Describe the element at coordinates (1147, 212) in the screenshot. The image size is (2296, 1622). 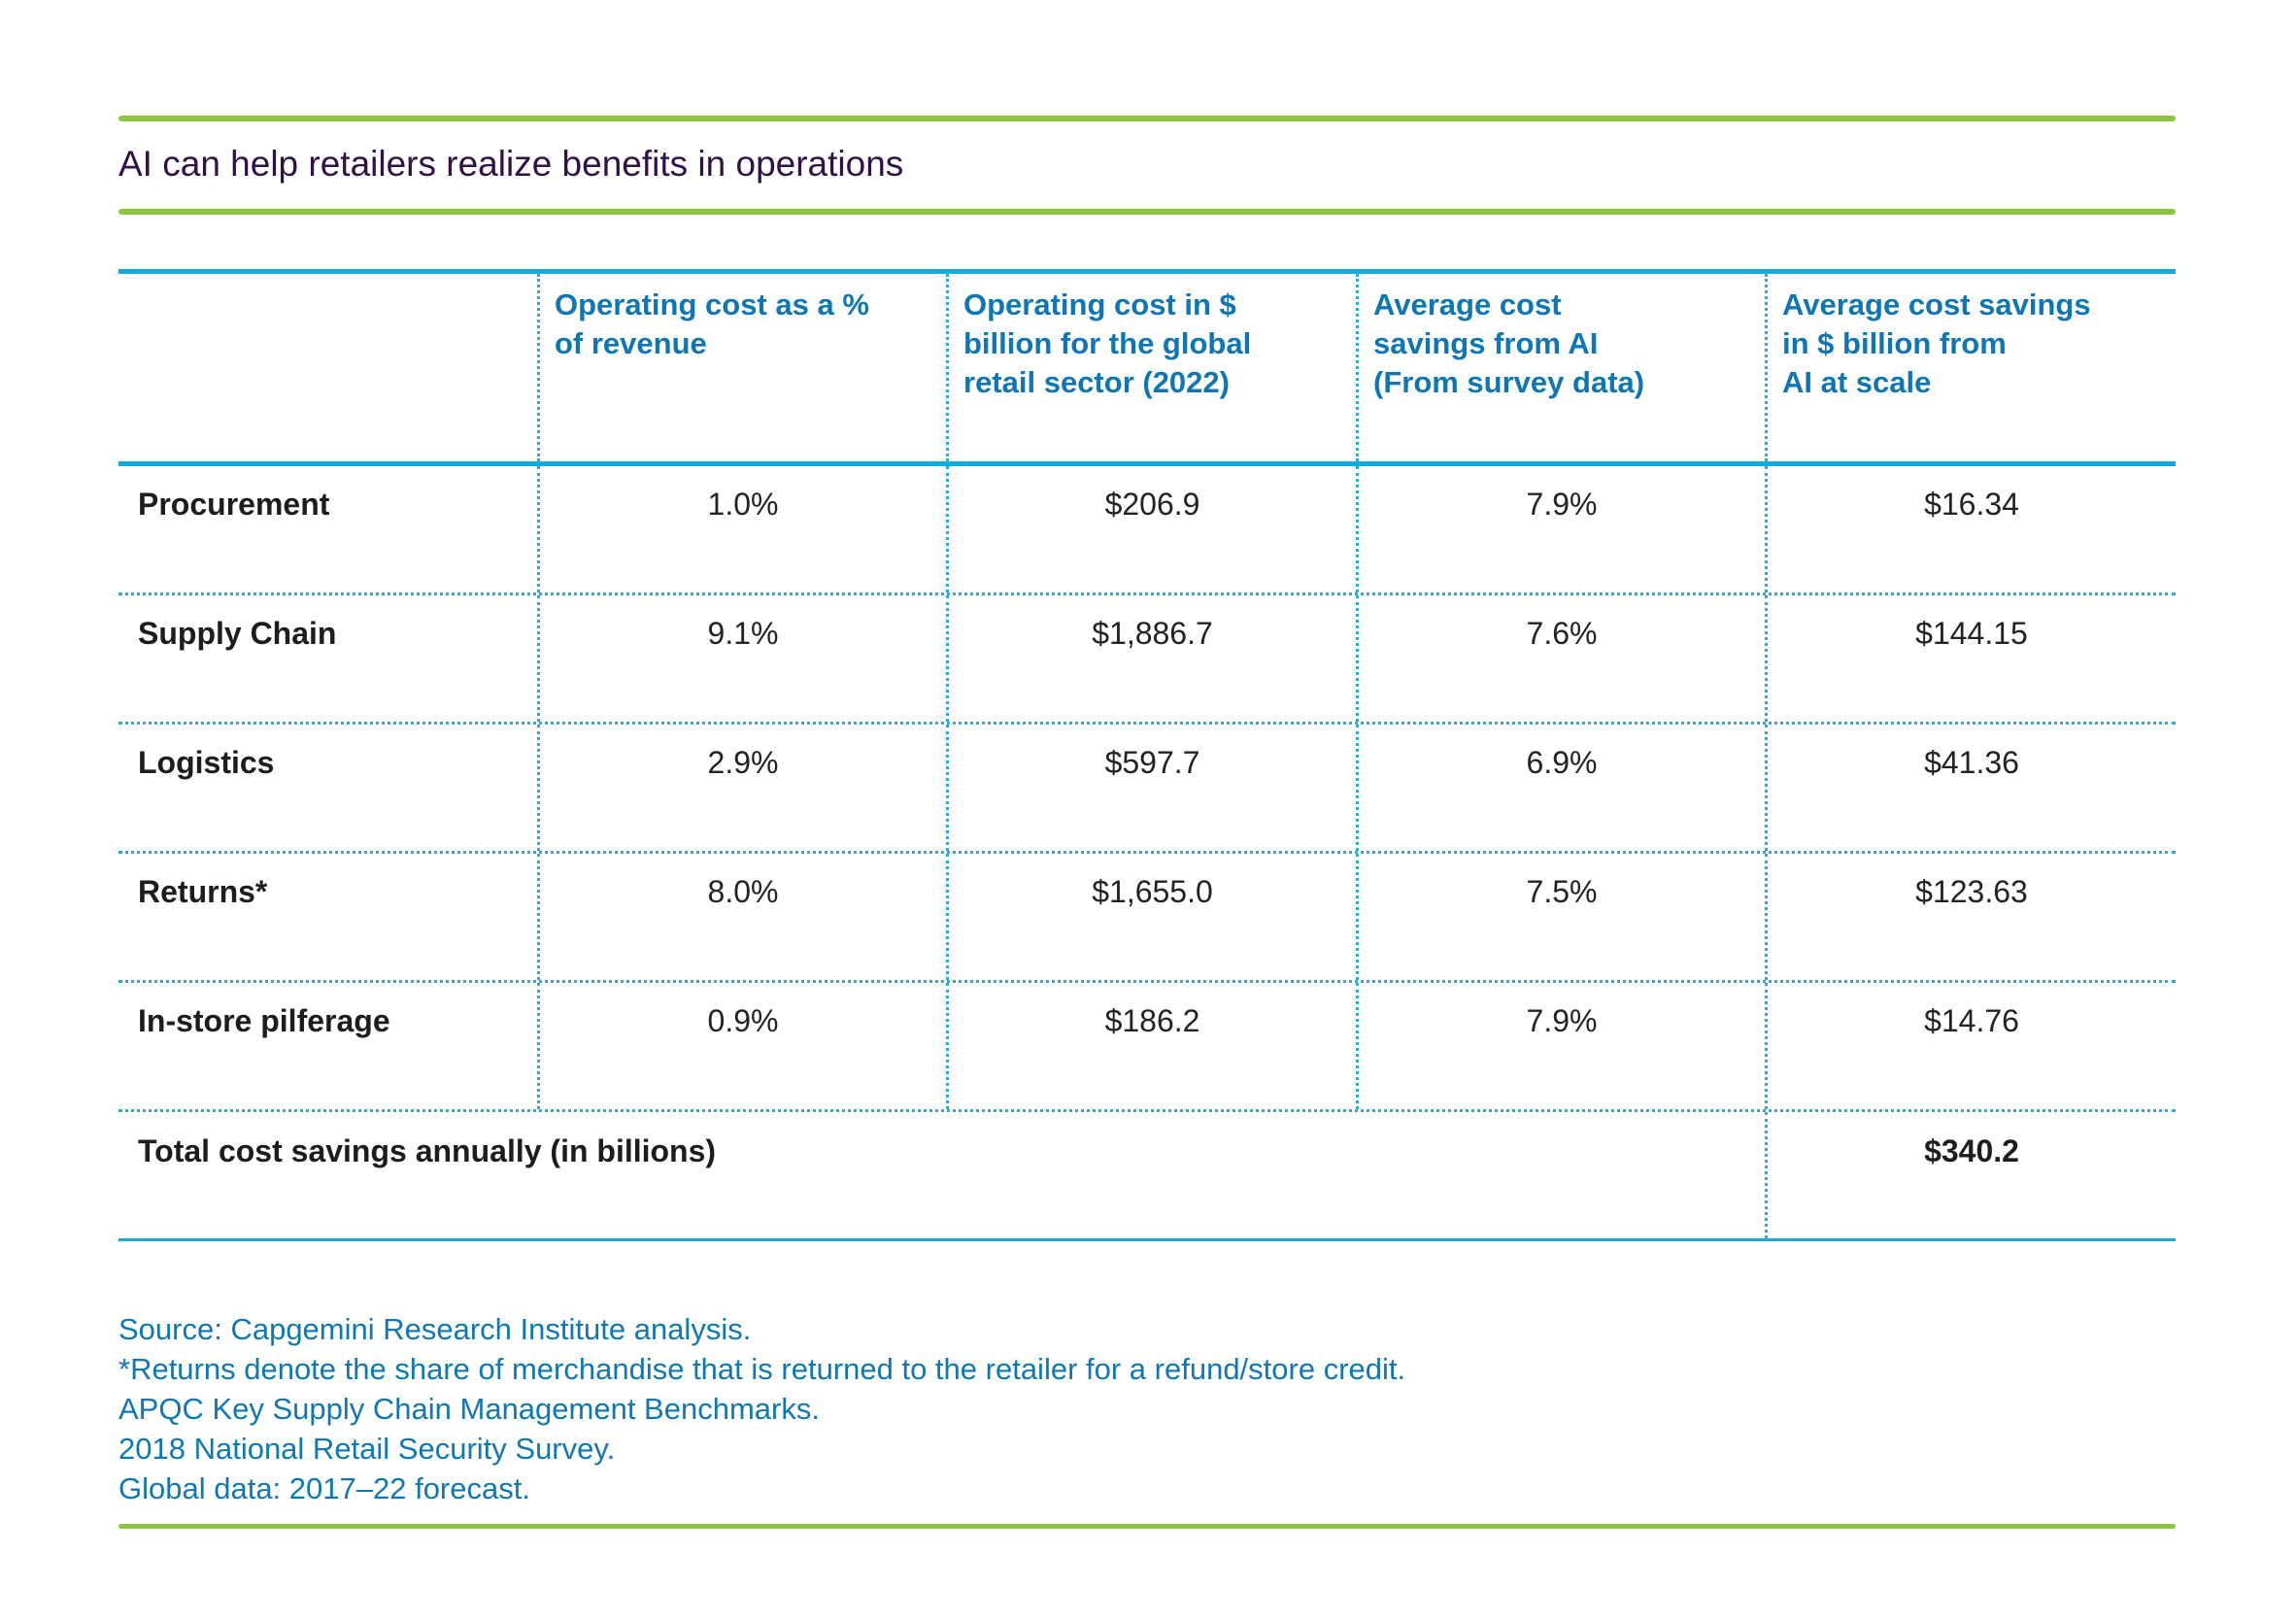
I see `green-rule-under-title` at that location.